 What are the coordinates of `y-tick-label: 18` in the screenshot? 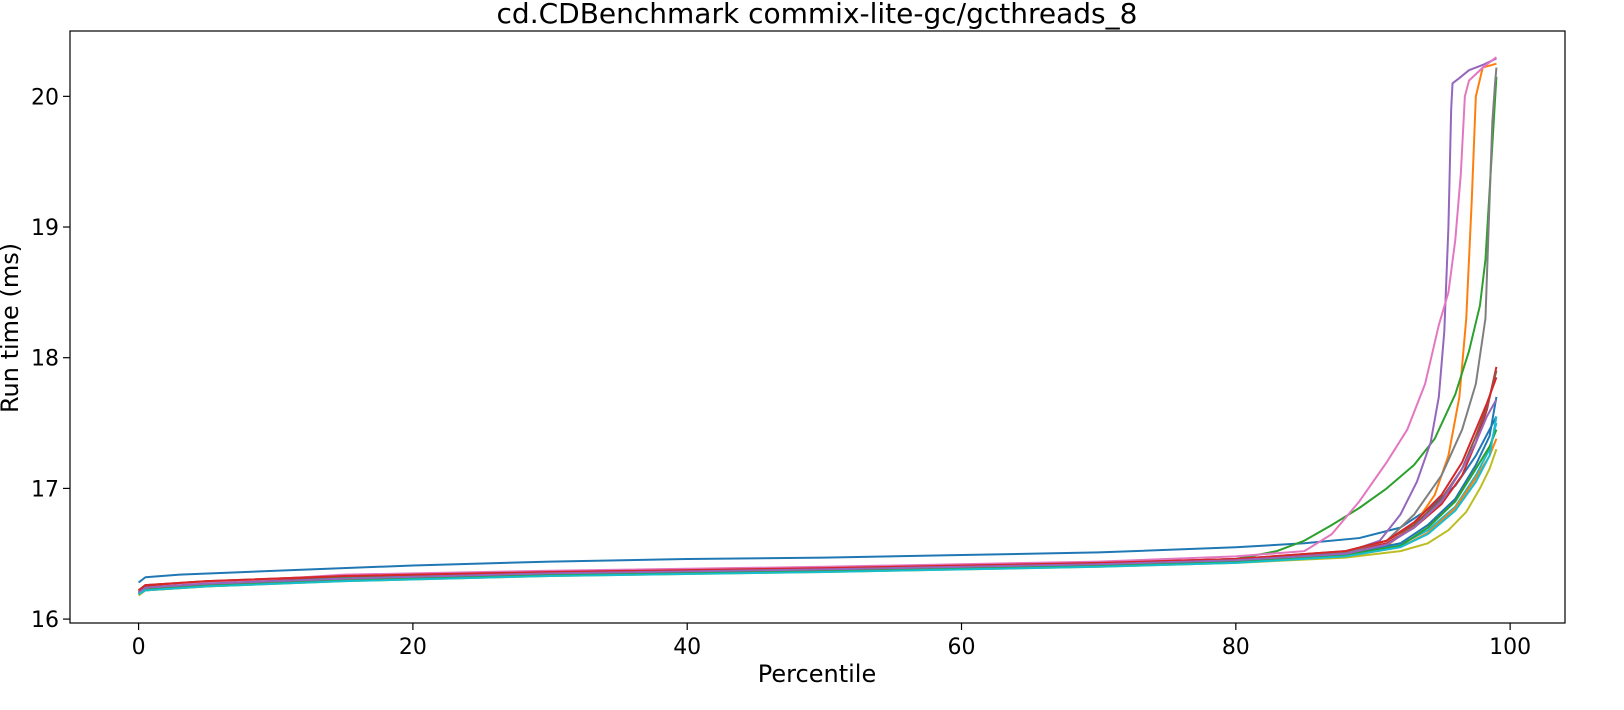 It's located at (45, 359).